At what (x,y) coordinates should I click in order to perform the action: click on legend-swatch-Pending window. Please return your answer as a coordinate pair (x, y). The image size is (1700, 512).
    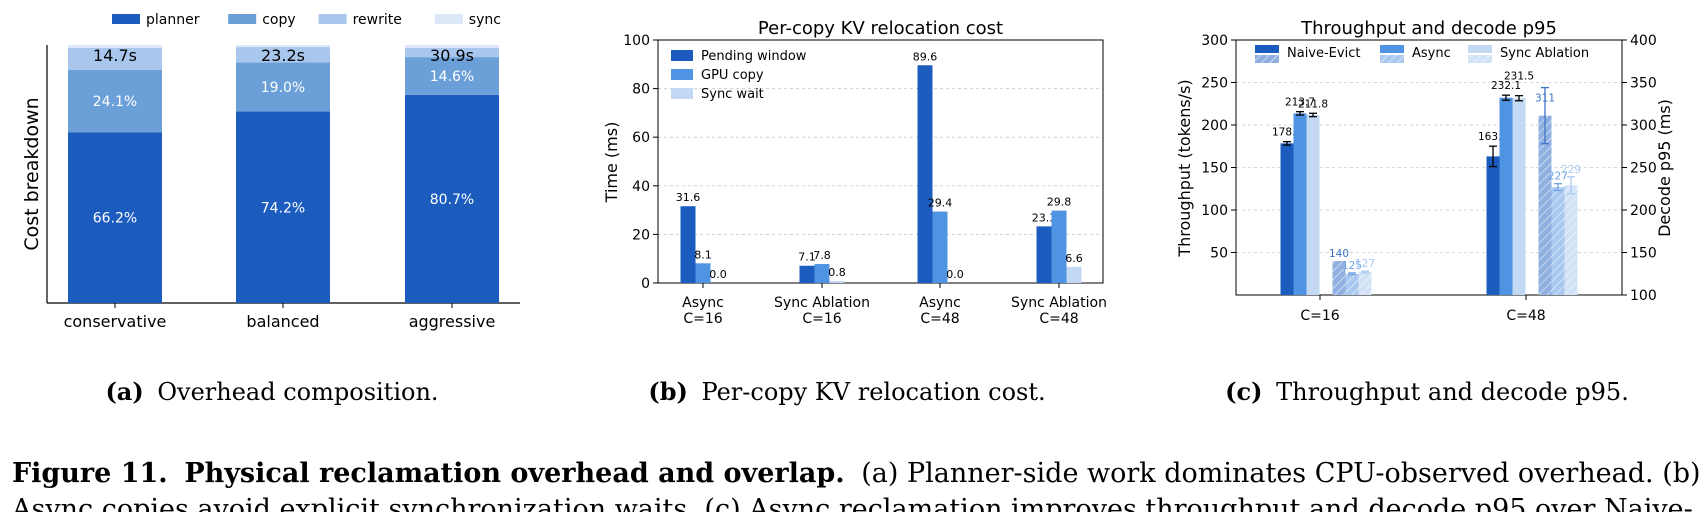
    Looking at the image, I should click on (682, 55).